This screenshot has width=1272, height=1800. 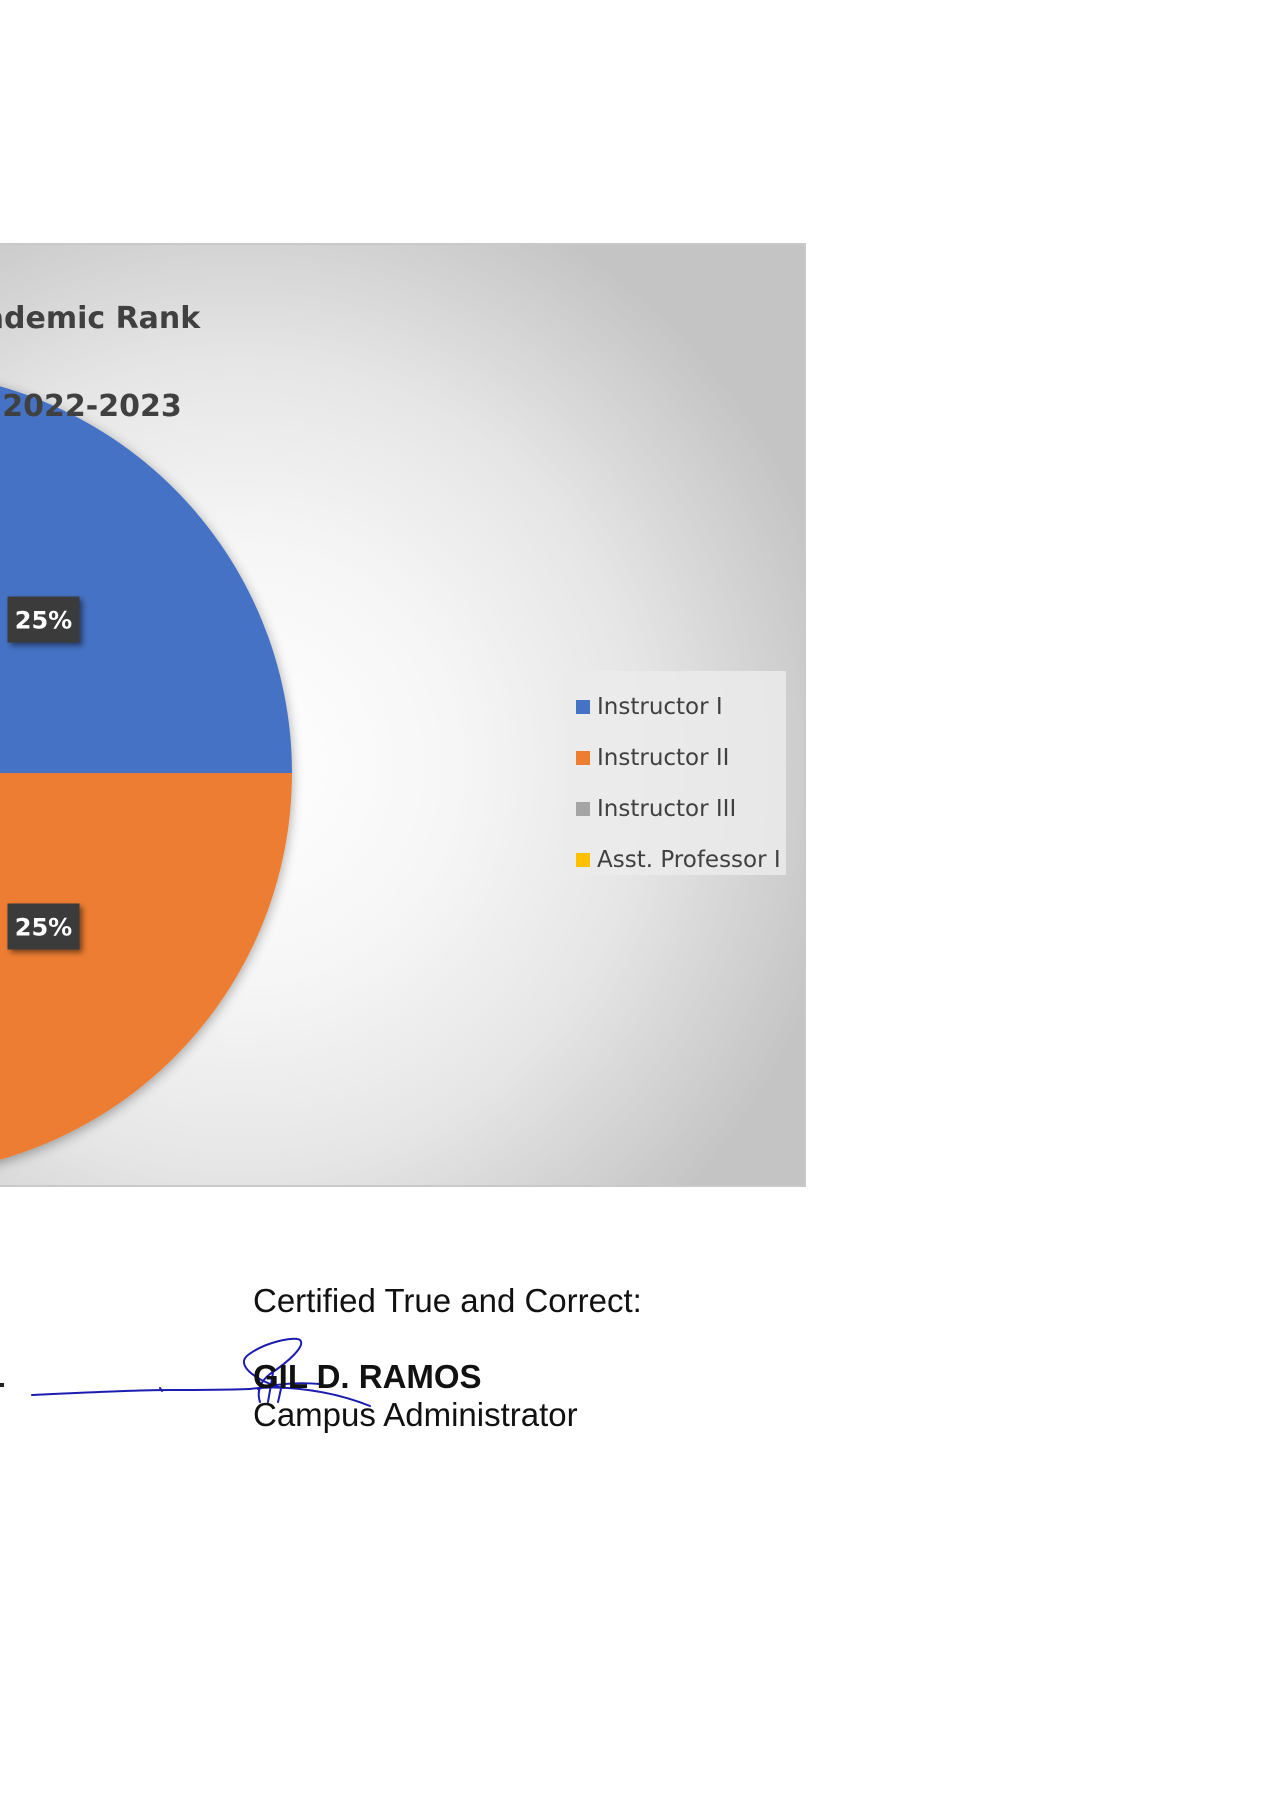 What do you see at coordinates (171, 363) in the screenshot?
I see `chart-title: ademic Rank 2022-2023` at bounding box center [171, 363].